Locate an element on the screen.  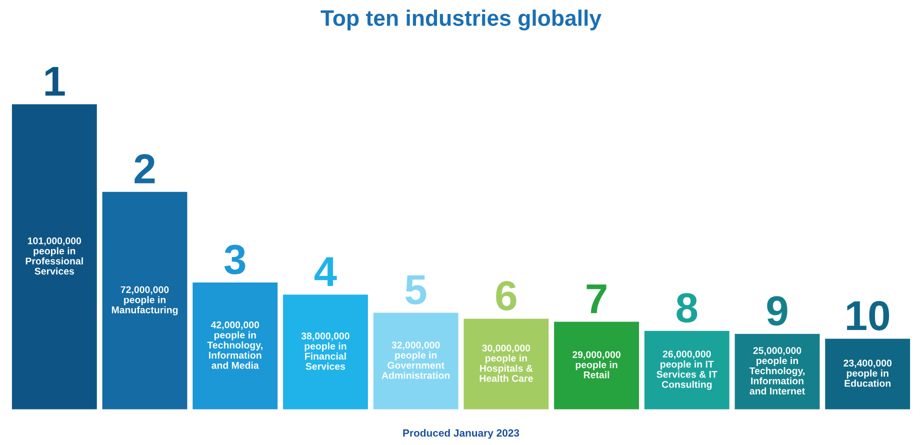
text: Produced January 2023 is located at coordinates (461, 434).